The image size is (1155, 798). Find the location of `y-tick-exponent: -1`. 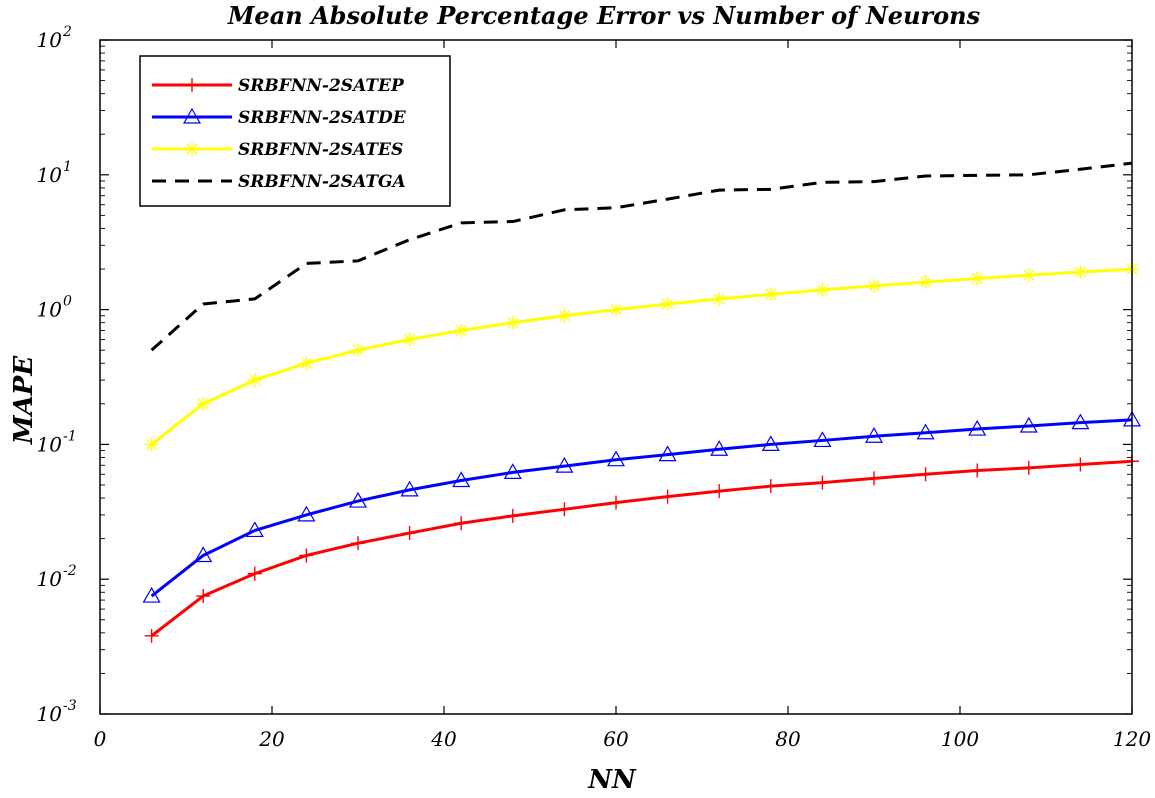

y-tick-exponent: -1 is located at coordinates (70, 436).